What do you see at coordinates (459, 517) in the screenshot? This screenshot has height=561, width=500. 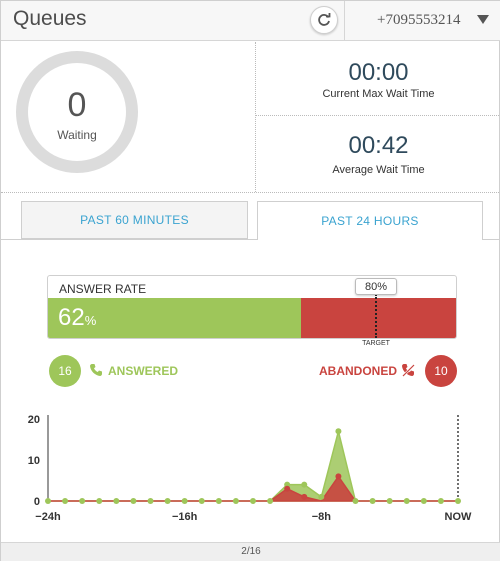 I see `x-tick-label: NOW` at bounding box center [459, 517].